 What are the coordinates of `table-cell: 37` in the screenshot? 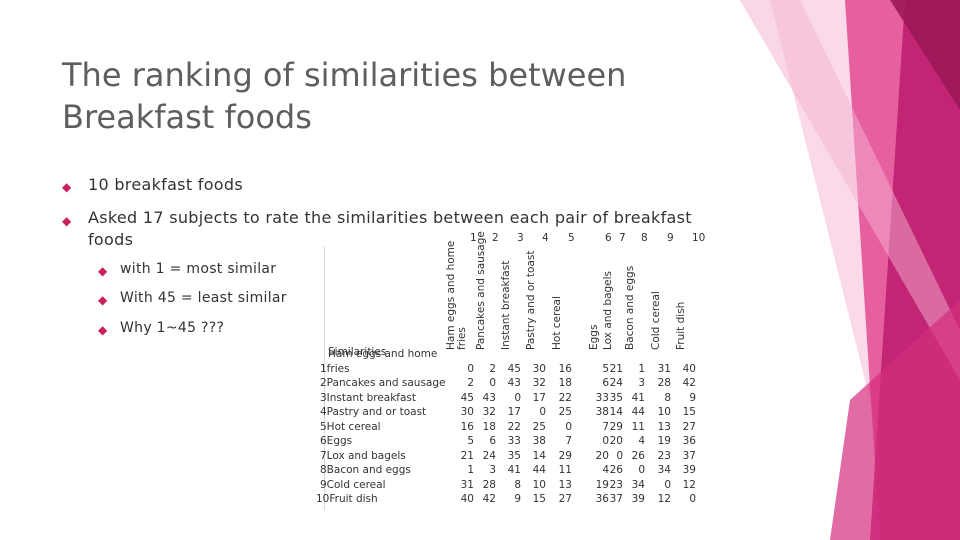 It's located at (689, 455).